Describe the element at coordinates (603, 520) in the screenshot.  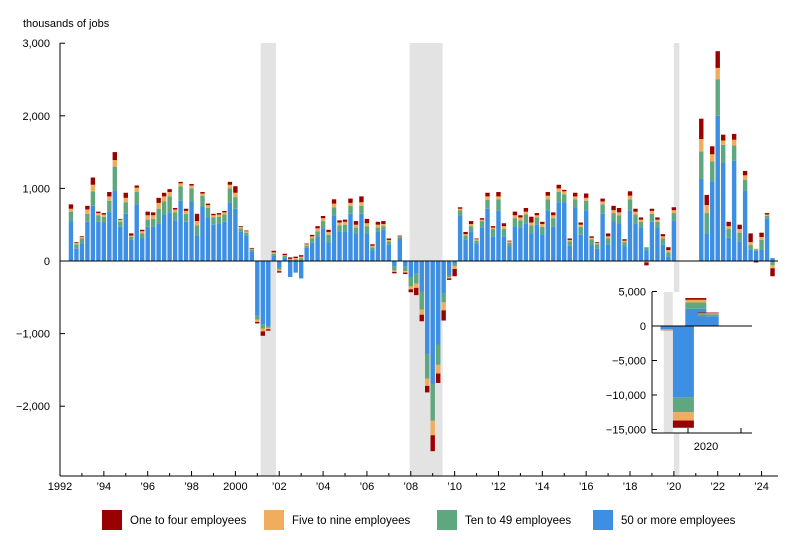
I see `legend-swatch` at that location.